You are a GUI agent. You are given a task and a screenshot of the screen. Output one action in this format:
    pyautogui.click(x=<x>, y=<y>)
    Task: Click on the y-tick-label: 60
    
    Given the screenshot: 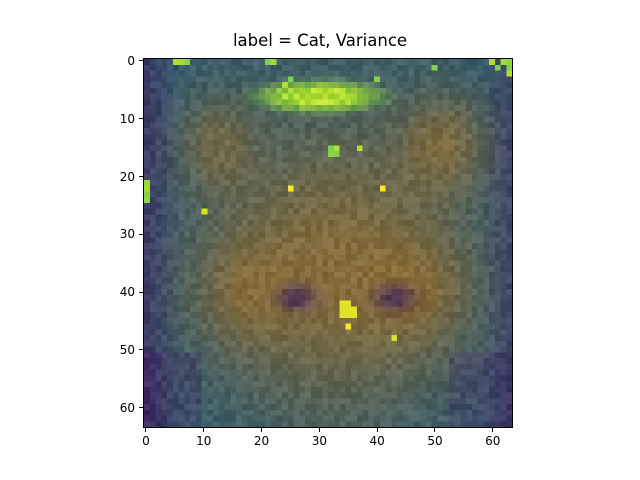 What is the action you would take?
    pyautogui.click(x=127, y=407)
    